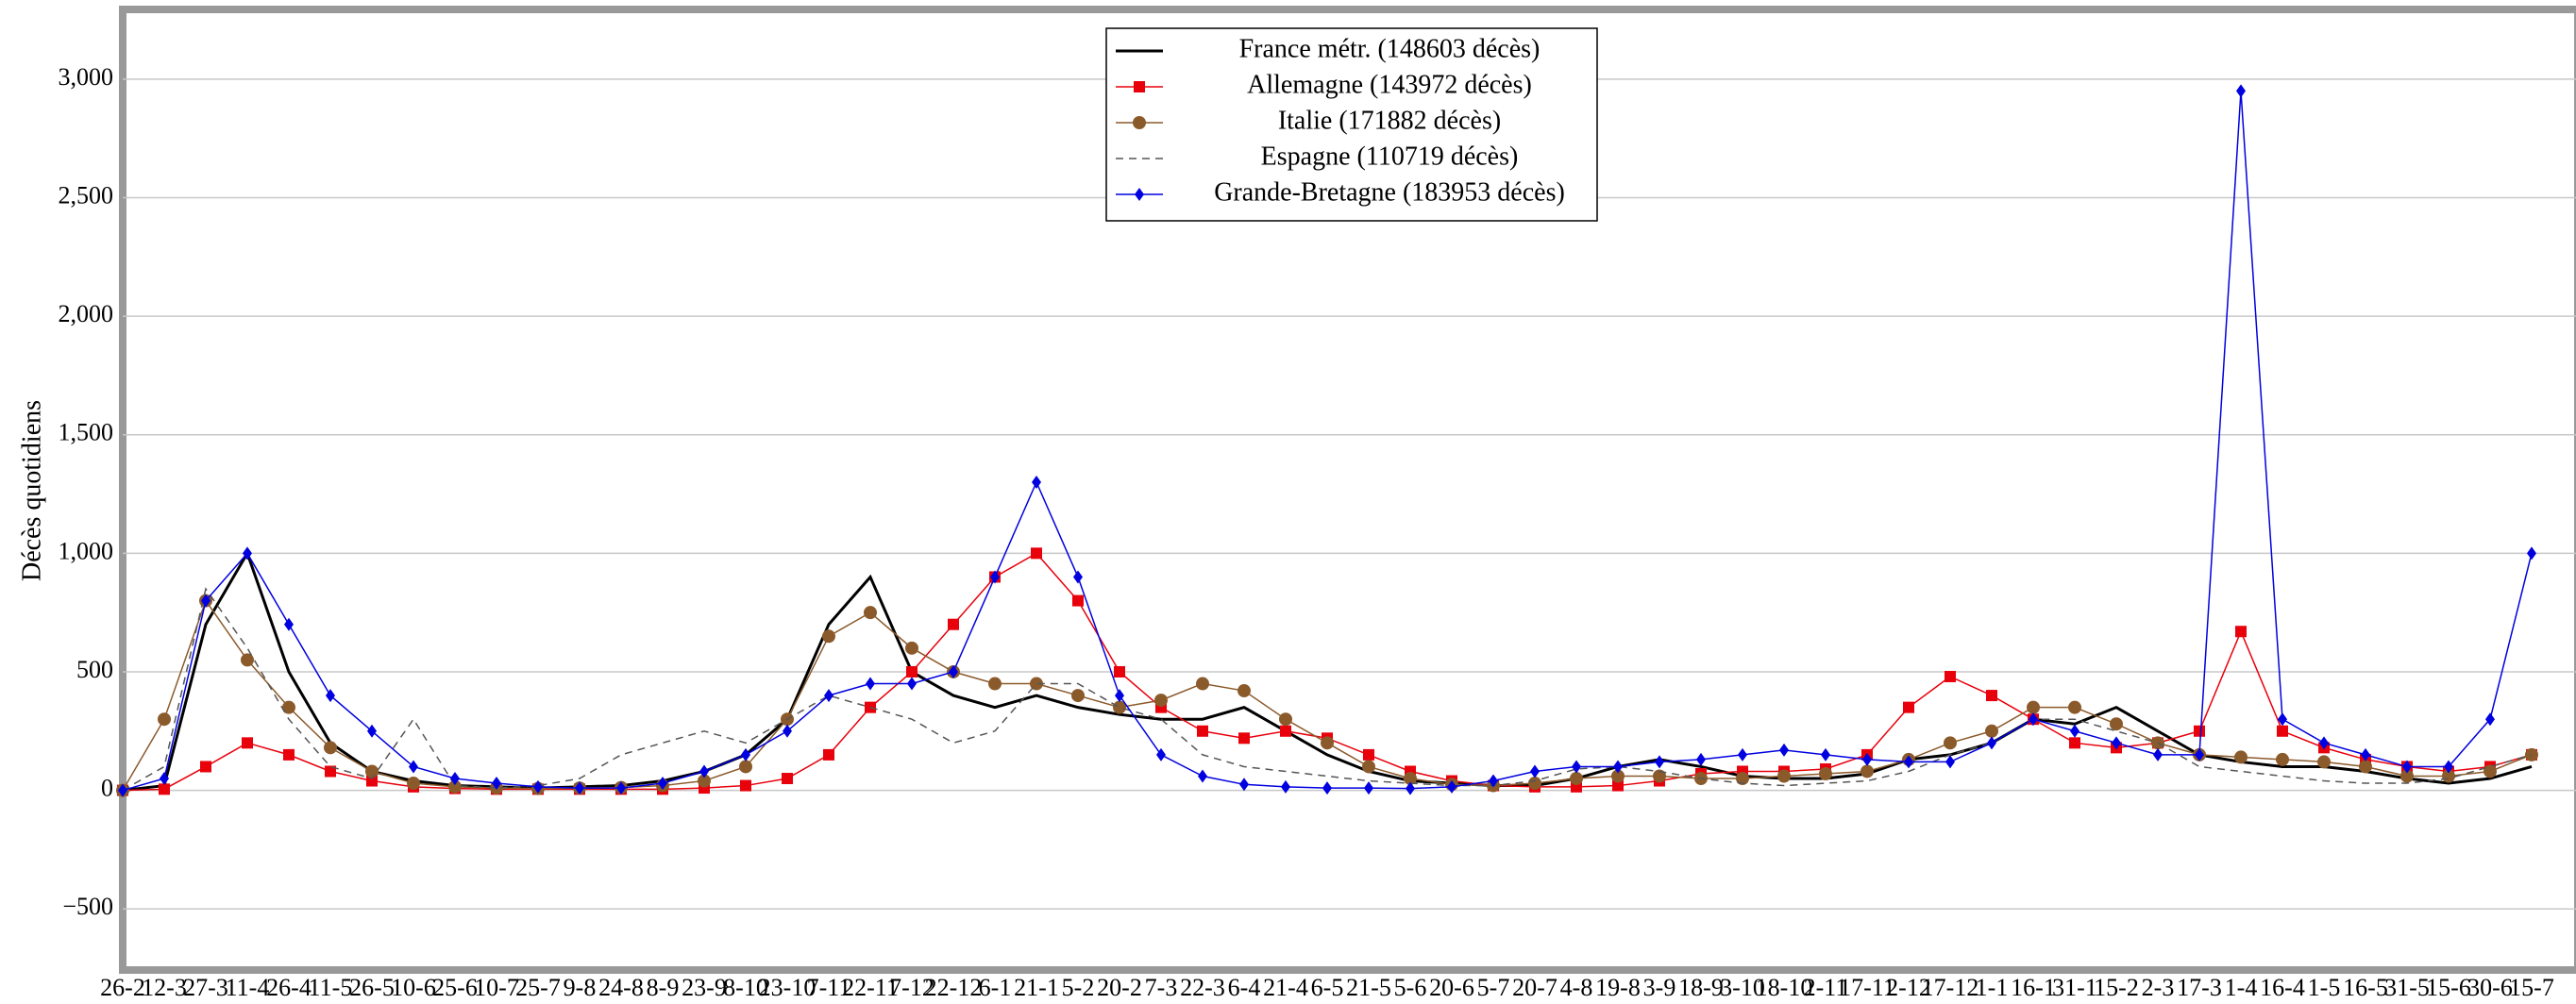 This screenshot has width=2576, height=1004. Describe the element at coordinates (1867, 987) in the screenshot. I see `x-tick-label: 17-11` at that location.